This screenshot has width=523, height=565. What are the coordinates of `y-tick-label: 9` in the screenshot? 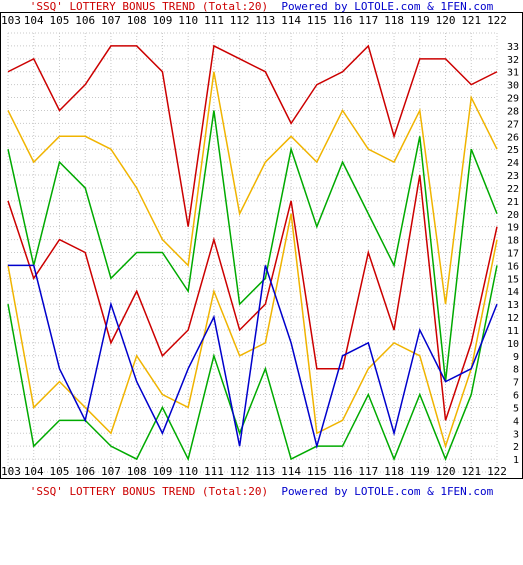 It's located at (516, 357).